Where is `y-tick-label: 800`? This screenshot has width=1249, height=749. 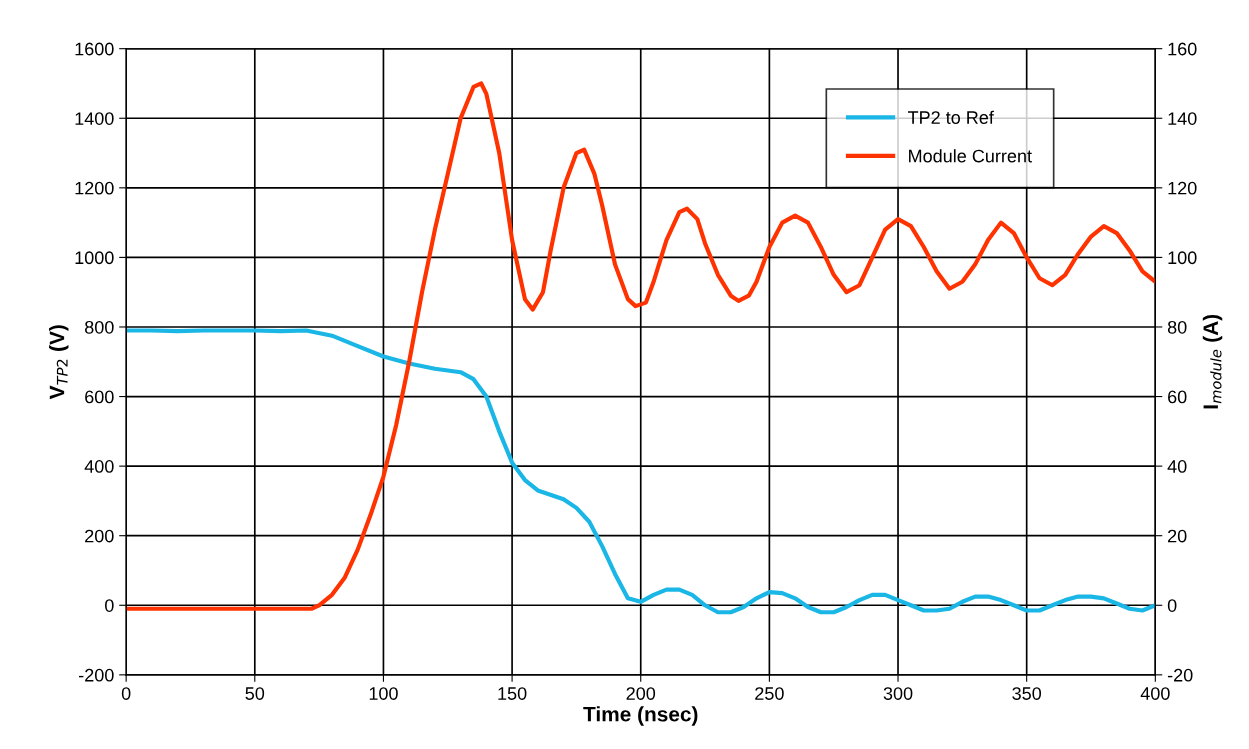 y-tick-label: 800 is located at coordinates (99, 327).